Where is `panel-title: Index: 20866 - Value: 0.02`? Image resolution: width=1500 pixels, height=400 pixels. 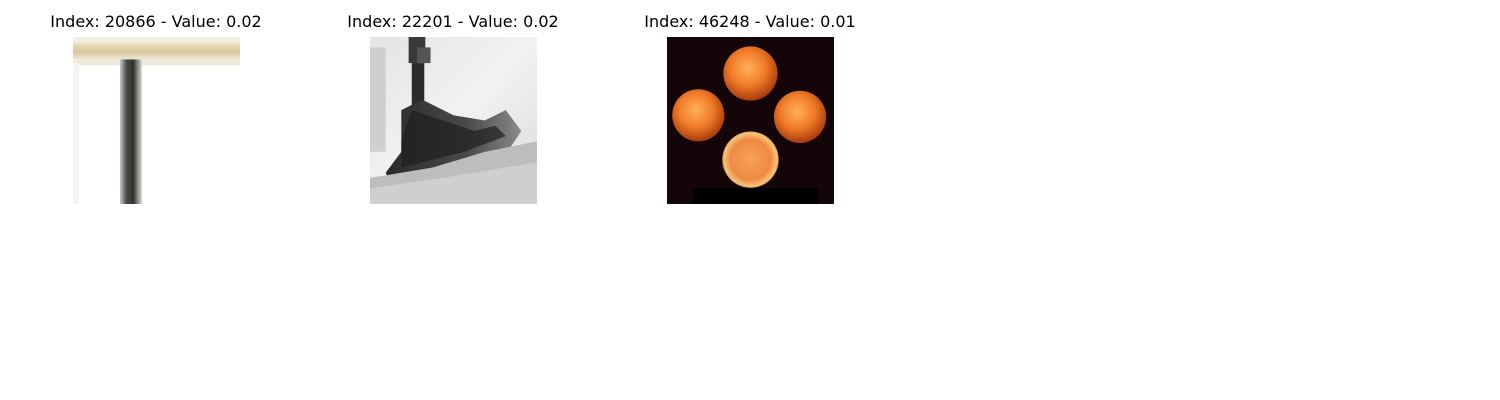 panel-title: Index: 20866 - Value: 0.02 is located at coordinates (156, 21).